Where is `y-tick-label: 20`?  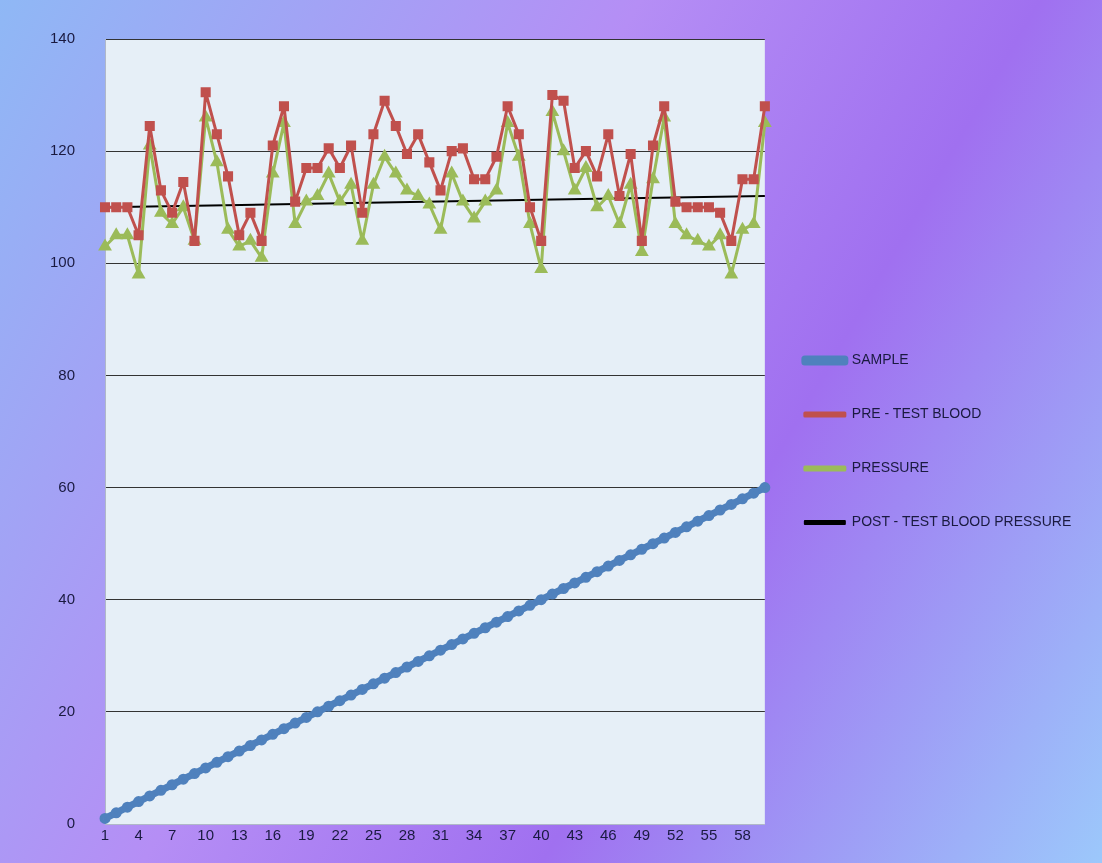 y-tick-label: 20 is located at coordinates (67, 710).